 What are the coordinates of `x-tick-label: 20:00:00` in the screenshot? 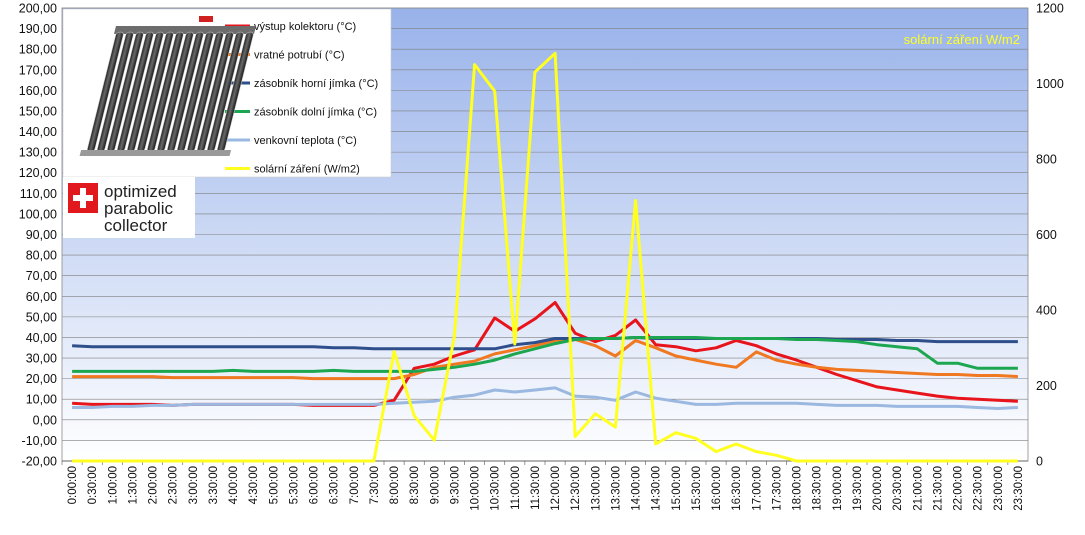 It's located at (878, 488).